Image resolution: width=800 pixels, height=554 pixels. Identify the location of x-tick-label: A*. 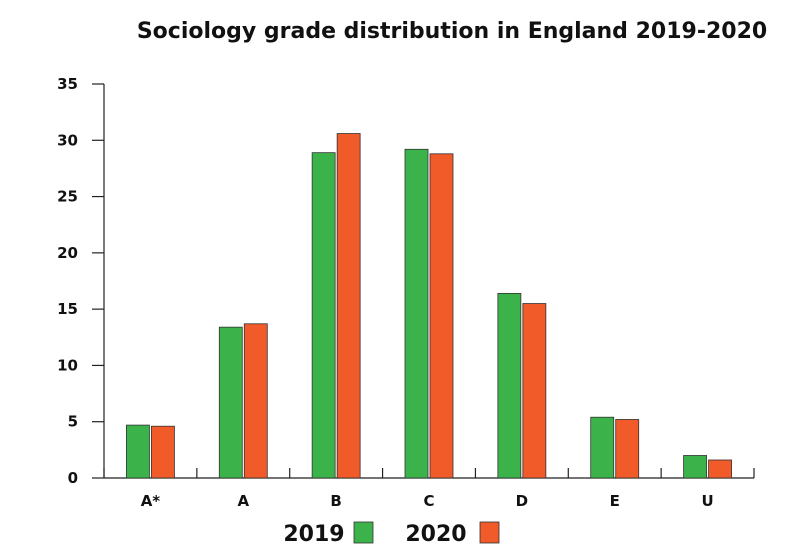
(151, 501).